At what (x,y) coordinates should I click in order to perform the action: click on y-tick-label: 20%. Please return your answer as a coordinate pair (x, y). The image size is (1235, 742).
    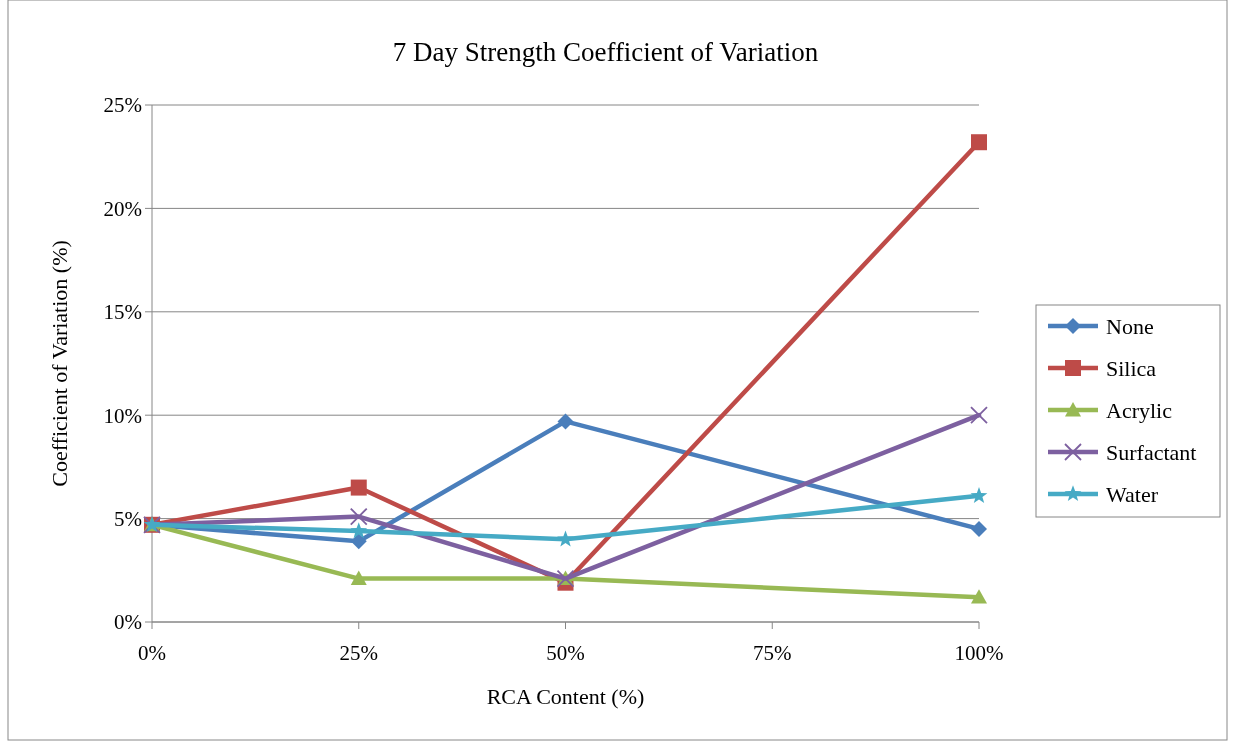
    Looking at the image, I should click on (122, 208).